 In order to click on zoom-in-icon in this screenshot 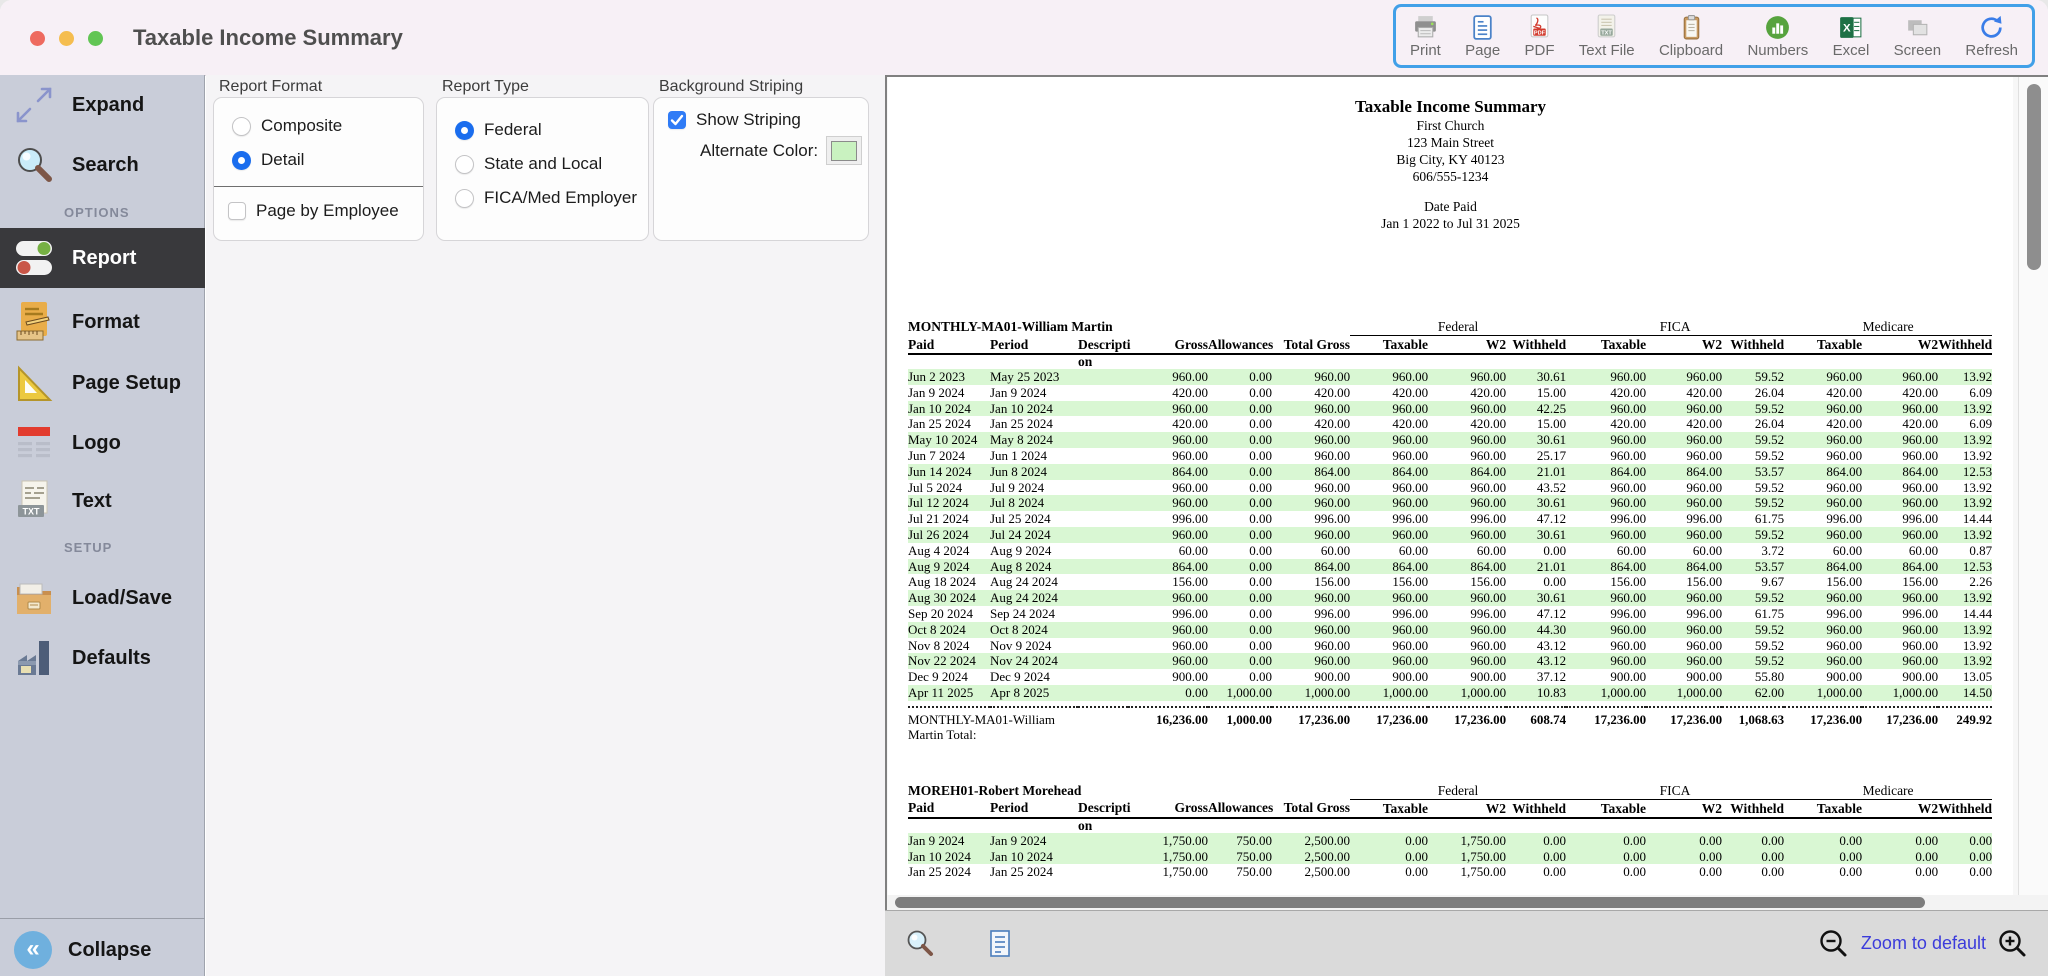, I will do `click(2013, 944)`.